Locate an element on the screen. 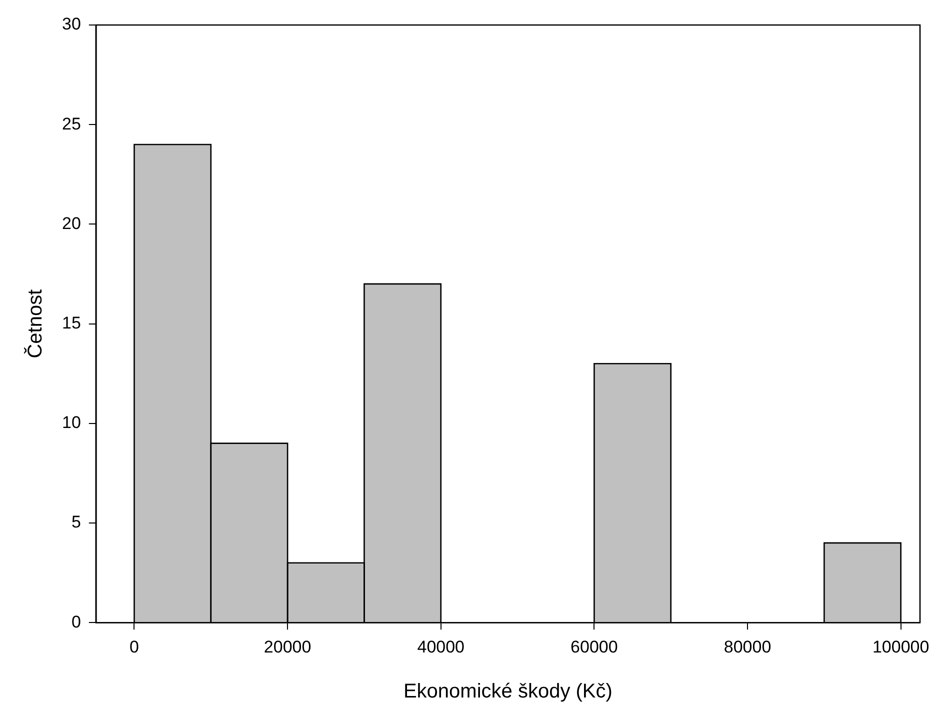 The height and width of the screenshot is (720, 942). x-tick-label: 100000 is located at coordinates (901, 646).